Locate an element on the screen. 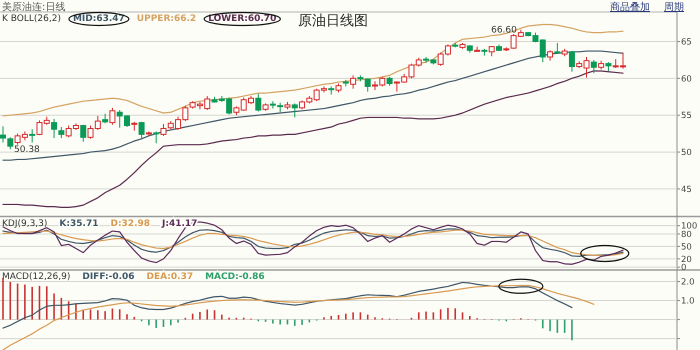  chart-subtitle: MACD(12,26,9) is located at coordinates (36, 277).